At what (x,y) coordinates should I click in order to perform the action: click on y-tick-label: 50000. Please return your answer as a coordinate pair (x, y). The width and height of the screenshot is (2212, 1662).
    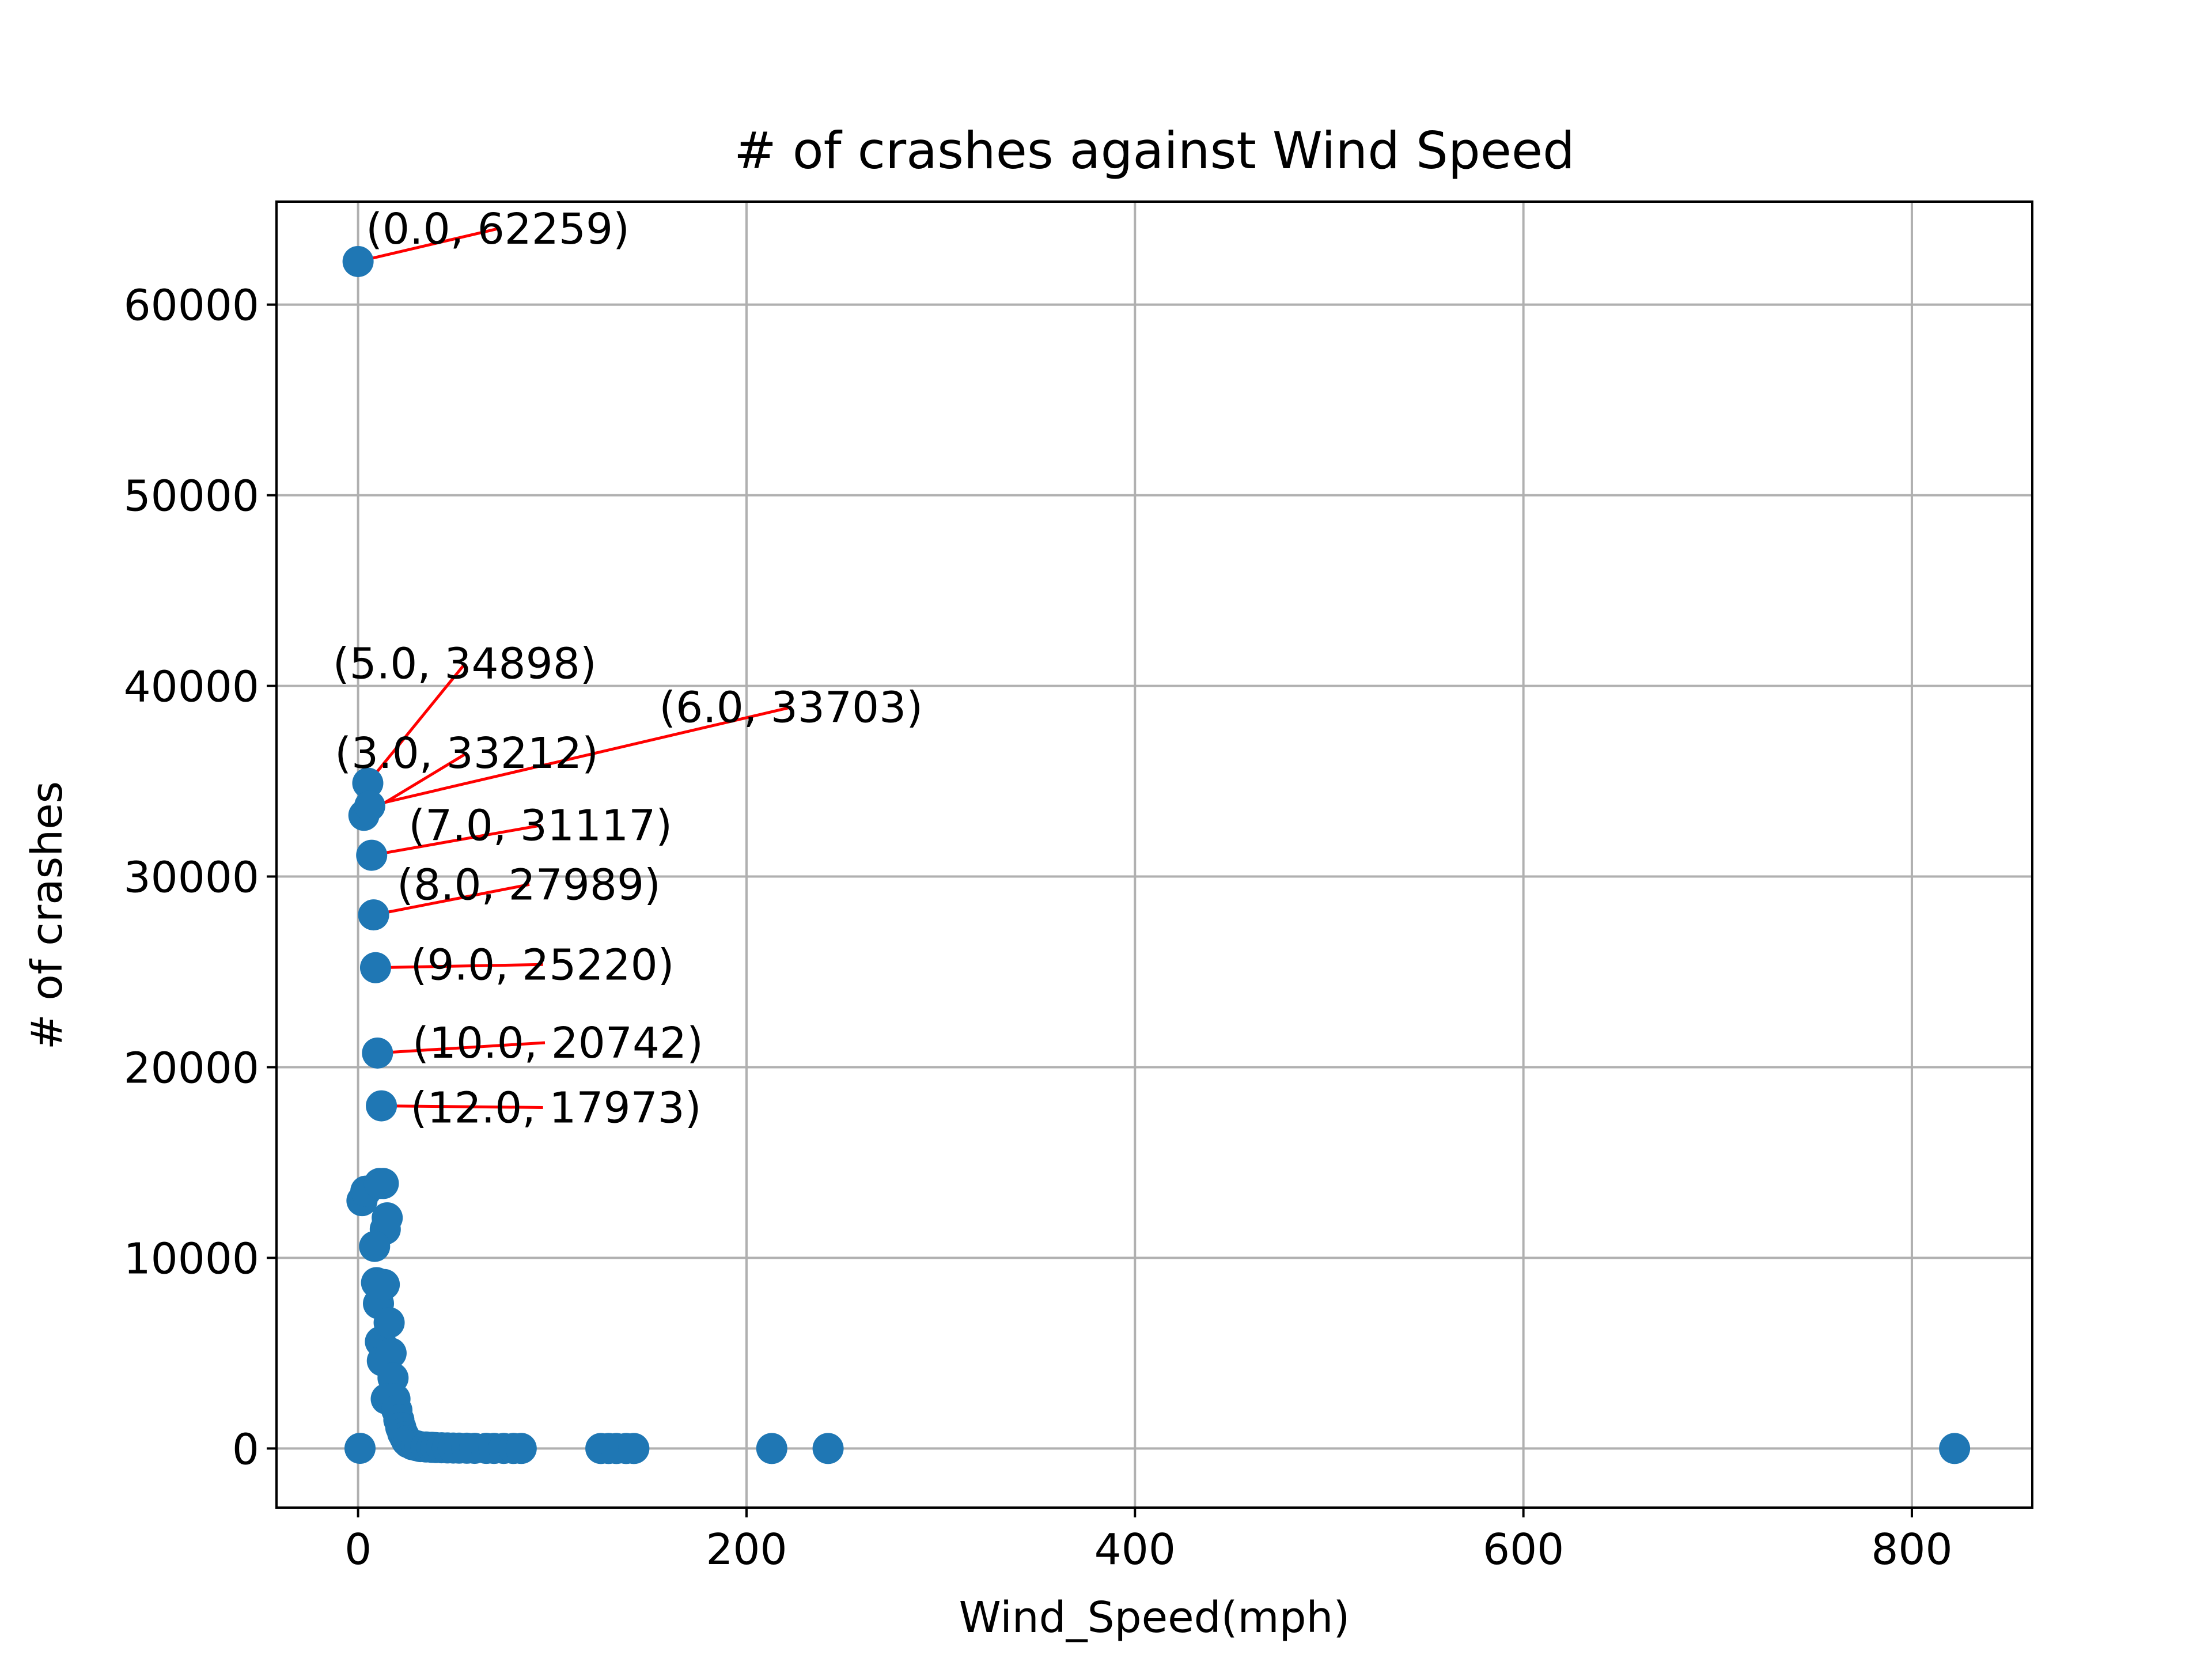
    Looking at the image, I should click on (191, 497).